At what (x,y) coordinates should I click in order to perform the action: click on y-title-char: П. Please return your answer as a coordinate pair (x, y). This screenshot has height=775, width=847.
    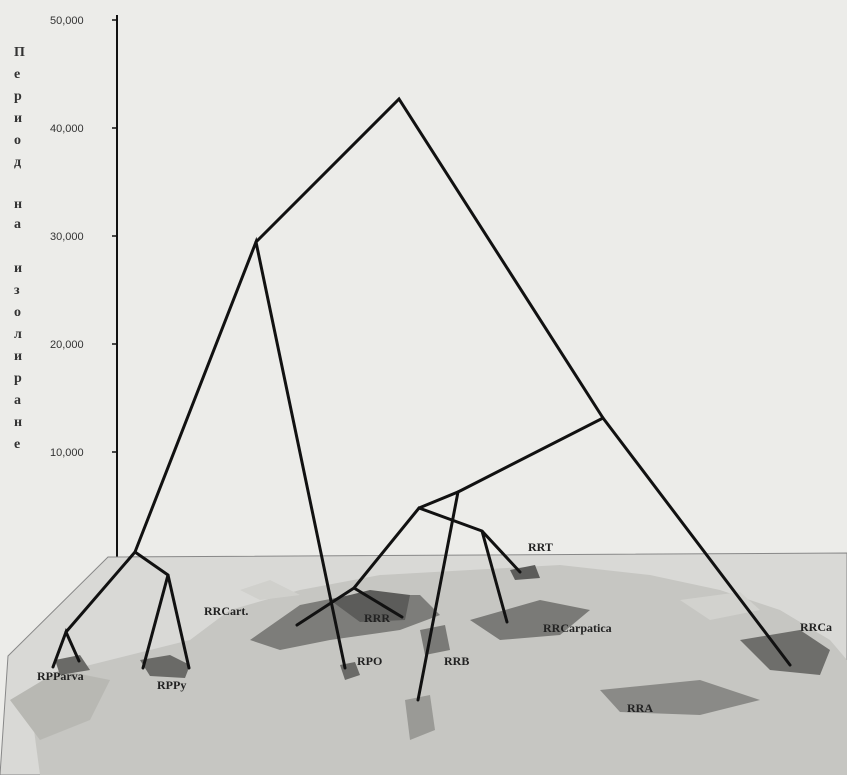
    Looking at the image, I should click on (19, 52).